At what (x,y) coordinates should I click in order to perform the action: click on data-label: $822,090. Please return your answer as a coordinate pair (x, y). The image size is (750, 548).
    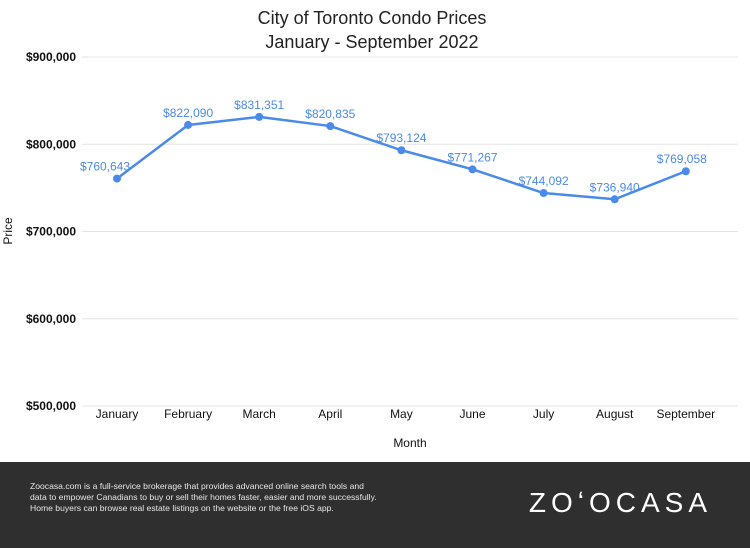
    Looking at the image, I should click on (188, 113).